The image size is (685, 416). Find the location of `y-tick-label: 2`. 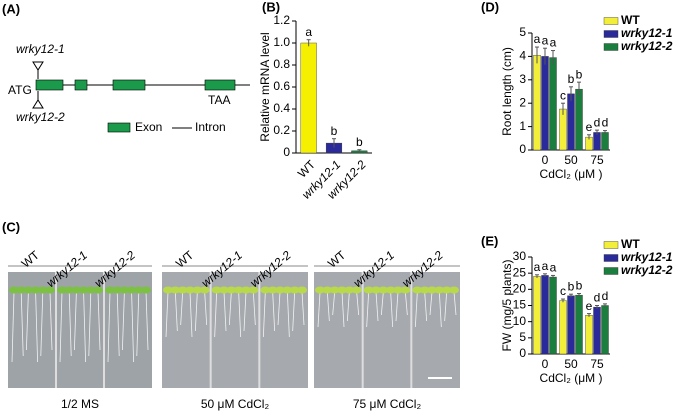

y-tick-label: 2 is located at coordinates (522, 102).